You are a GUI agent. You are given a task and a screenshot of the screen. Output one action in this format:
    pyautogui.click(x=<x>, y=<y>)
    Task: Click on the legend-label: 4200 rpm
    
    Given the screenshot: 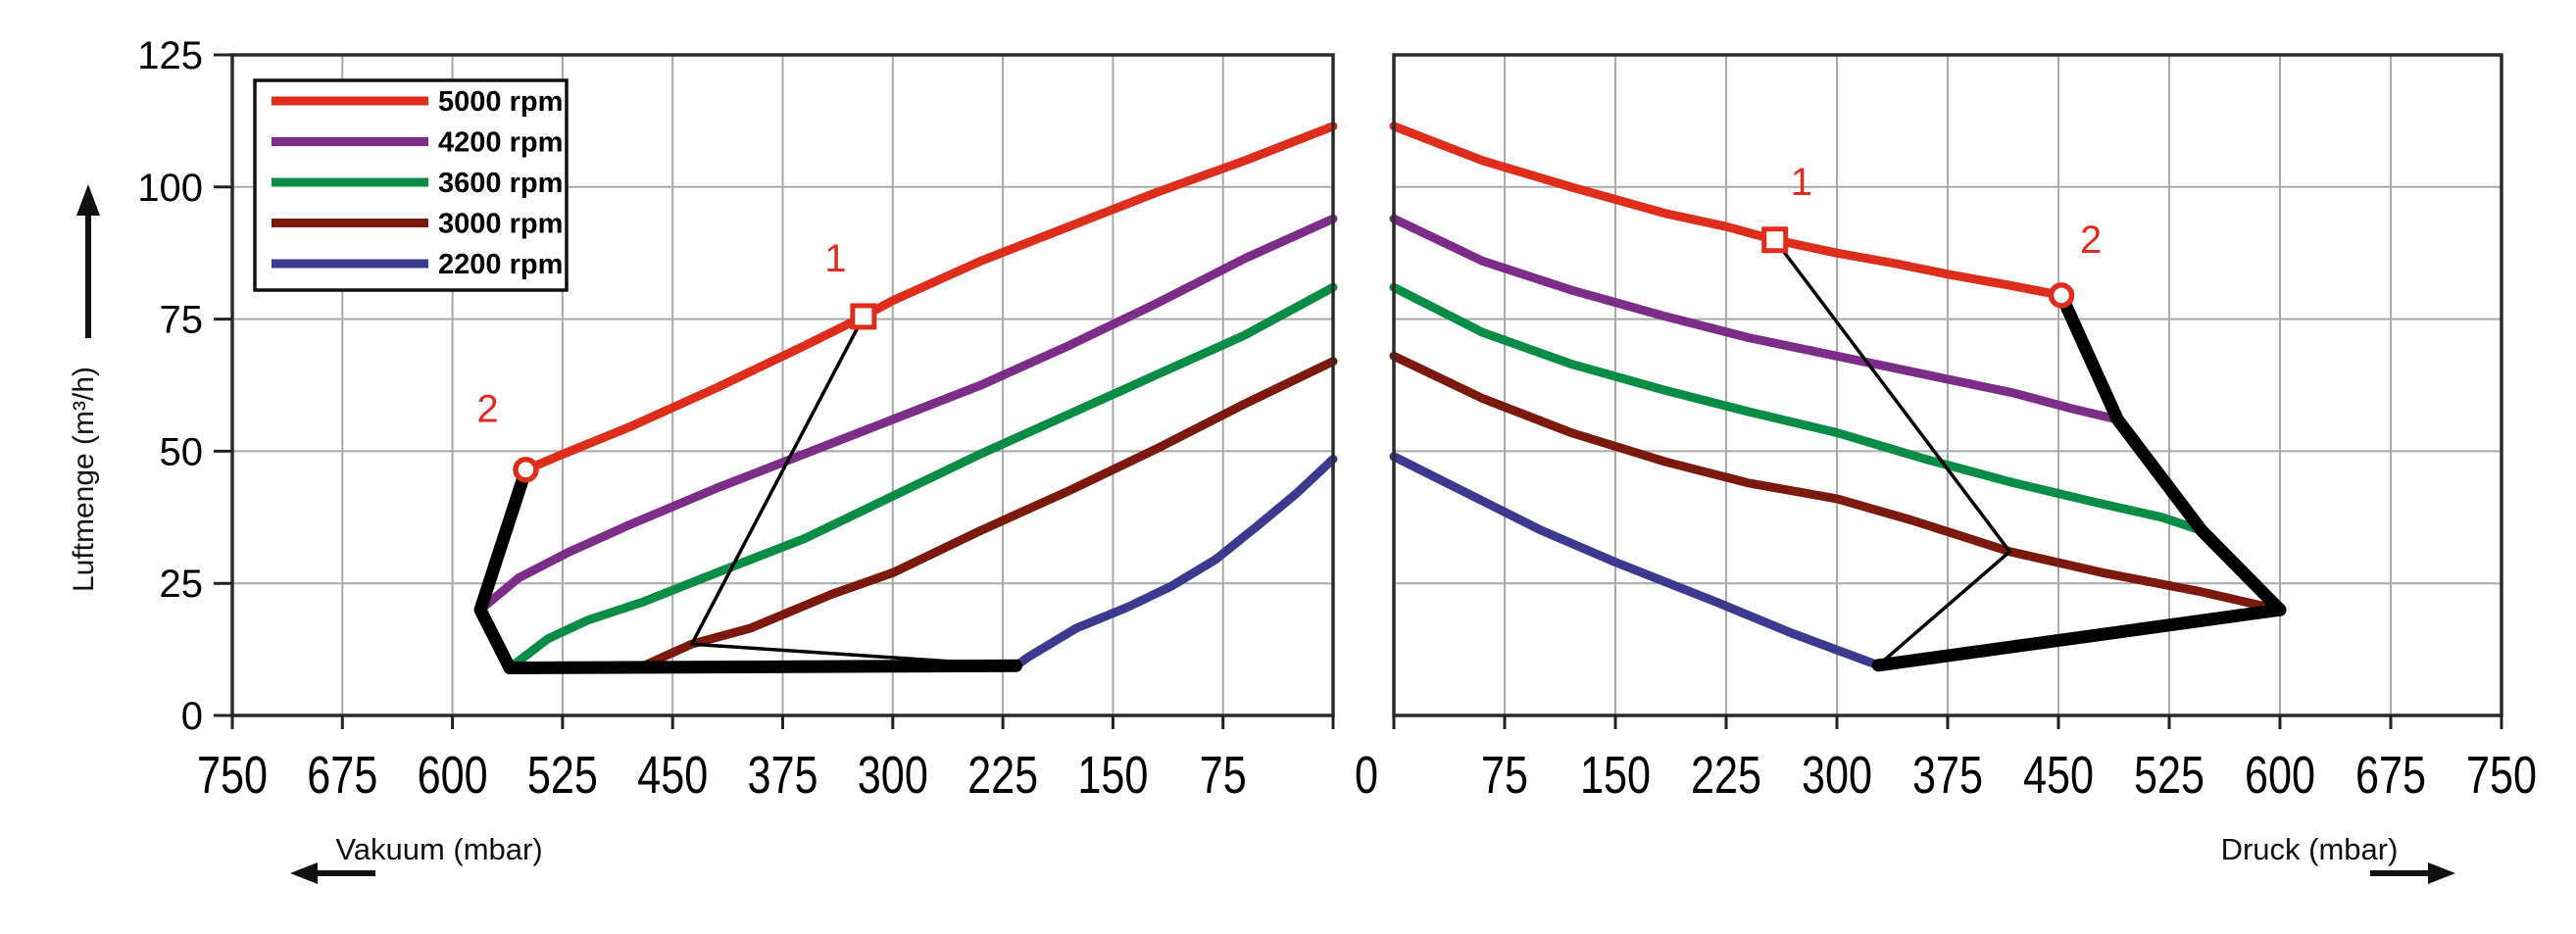 What is the action you would take?
    pyautogui.click(x=500, y=143)
    